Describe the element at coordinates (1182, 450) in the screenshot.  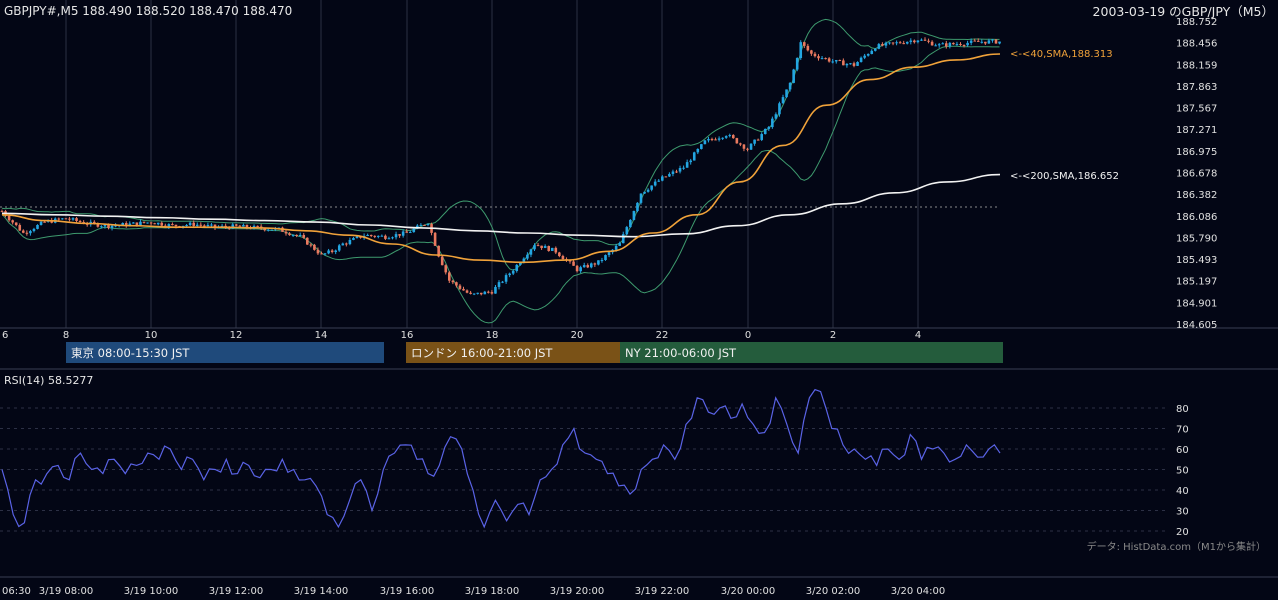
I see `rsi-tick-label: 60` at that location.